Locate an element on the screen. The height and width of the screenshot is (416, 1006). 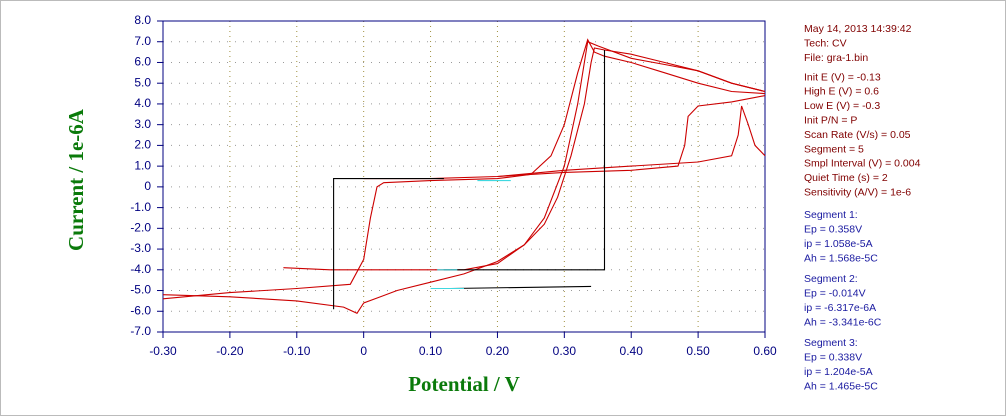
info-line: Init E (V) = -0.13 is located at coordinates (842, 77).